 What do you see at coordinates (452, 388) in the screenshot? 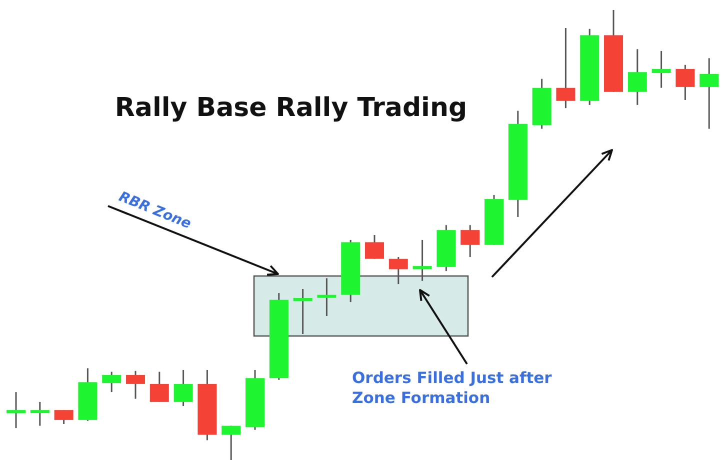
I see `annotation: Orders Filled Just after Zone Formation` at bounding box center [452, 388].